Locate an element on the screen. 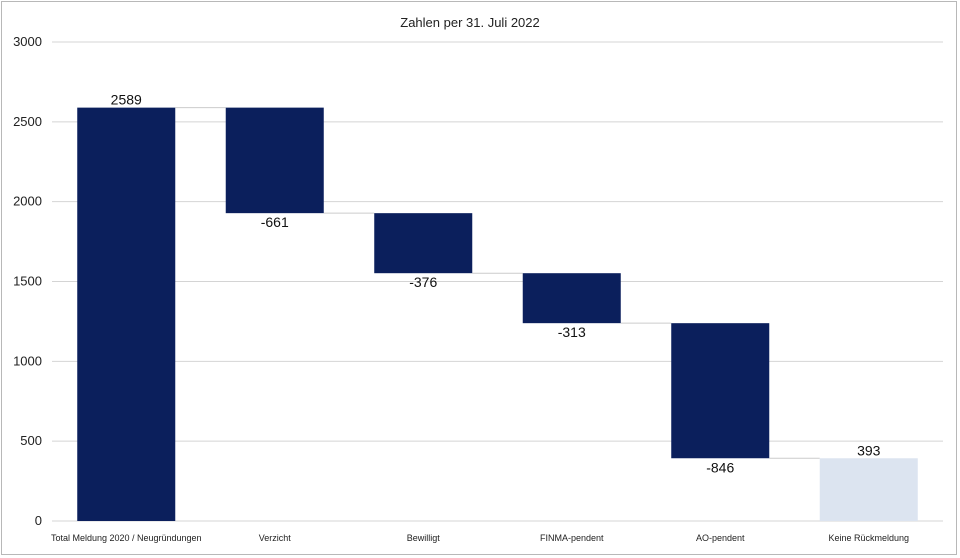 The height and width of the screenshot is (558, 960). x-tick-label: Keine Rückmeldung is located at coordinates (868, 538).